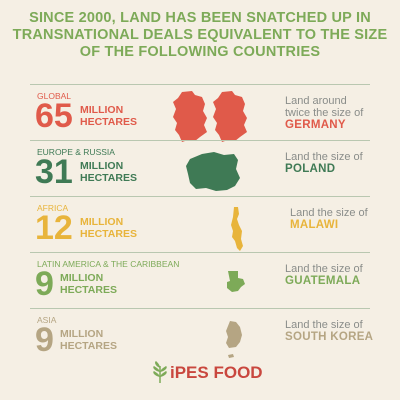 The image size is (400, 400). I want to click on south-korea-map-icon, so click(234, 339).